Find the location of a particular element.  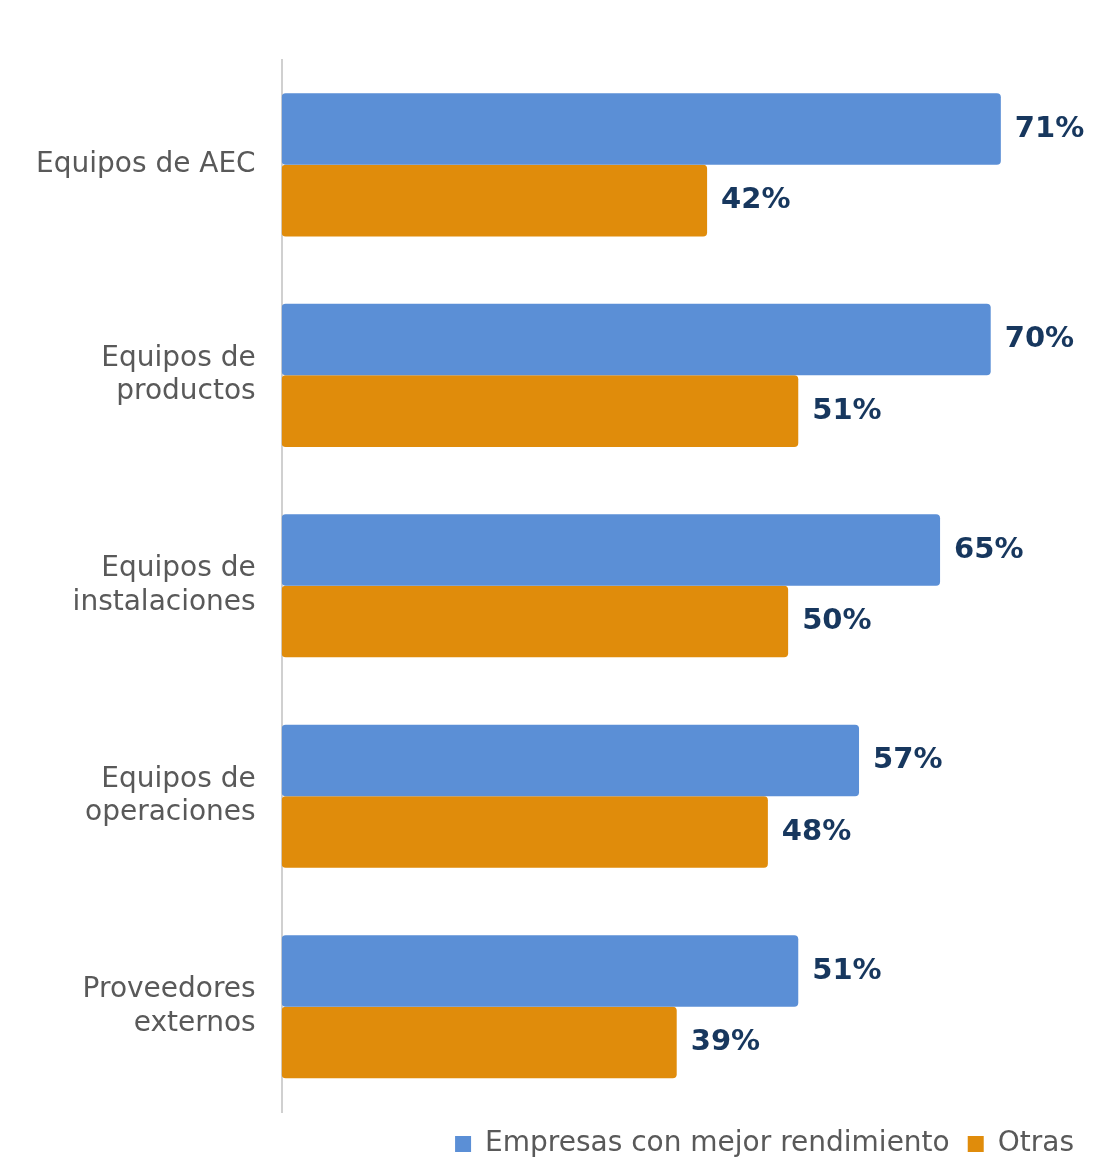

y-tick-label: Equipos de operaciones is located at coordinates (170, 794).